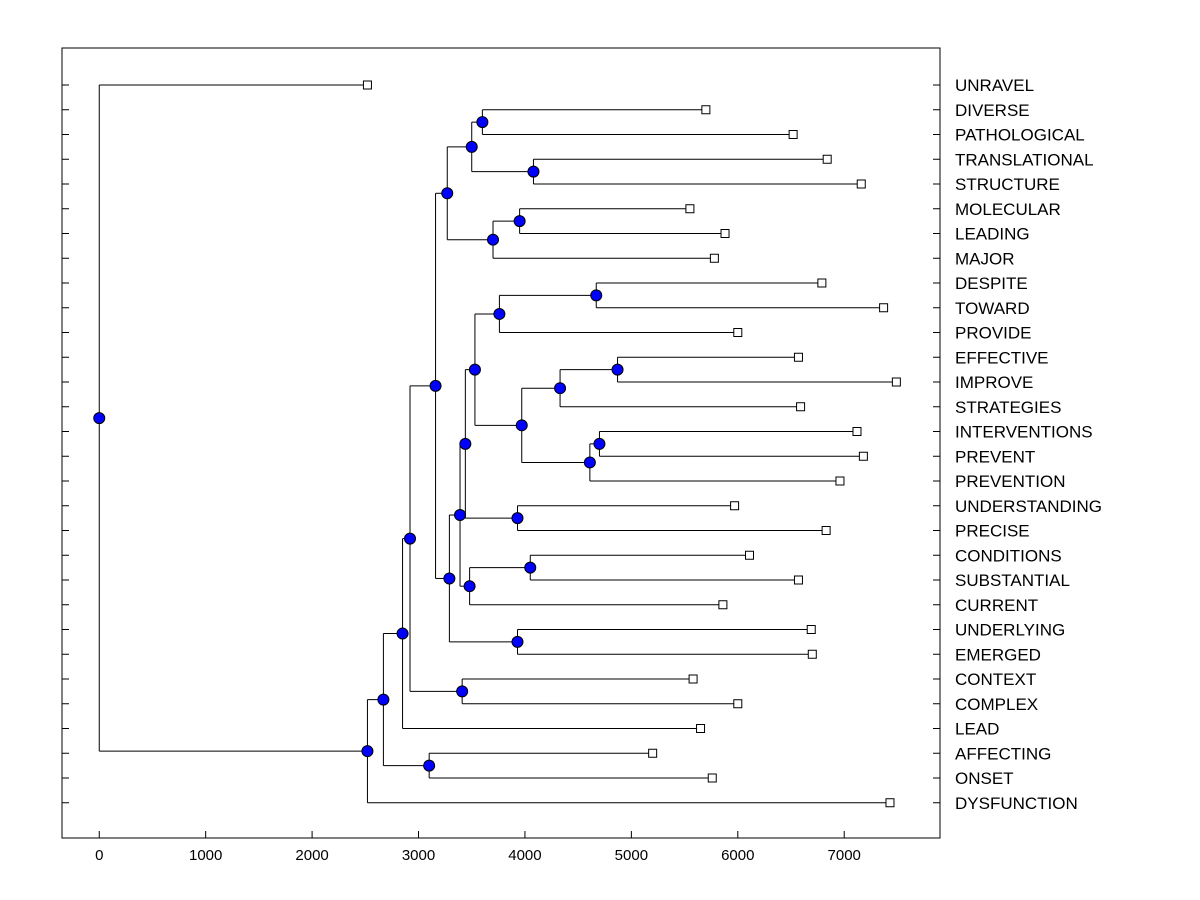  Describe the element at coordinates (205, 855) in the screenshot. I see `x-tick-label: 1000` at that location.